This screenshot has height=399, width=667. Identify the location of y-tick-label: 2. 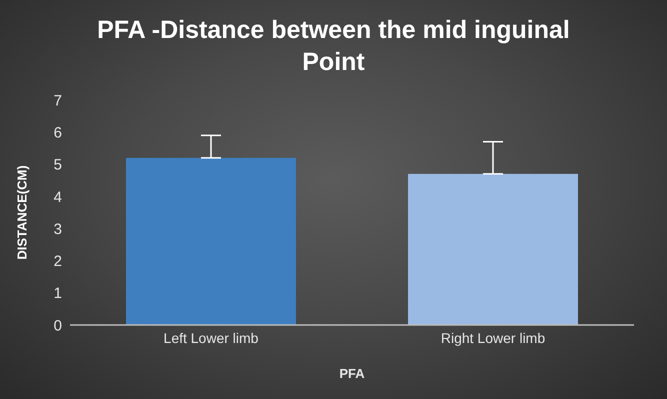
(58, 261).